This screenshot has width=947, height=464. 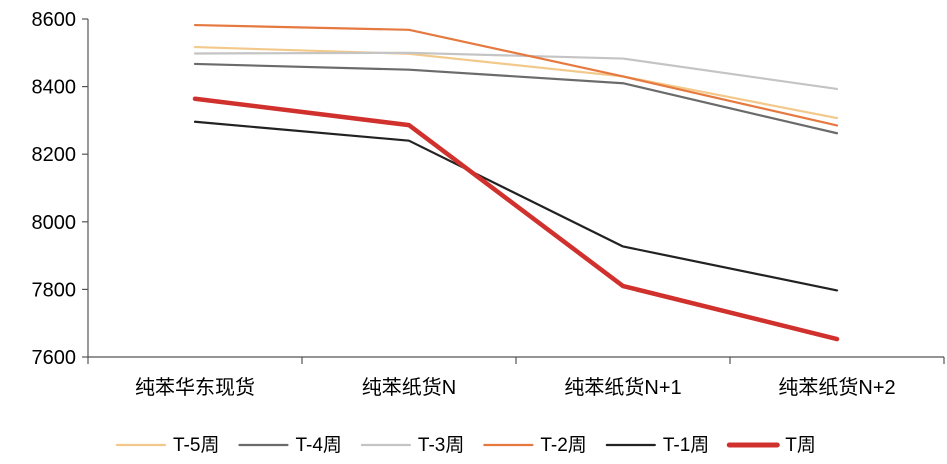 What do you see at coordinates (60, 189) in the screenshot?
I see `y-axis: 7600 7800 8000 8200 8400 8600` at bounding box center [60, 189].